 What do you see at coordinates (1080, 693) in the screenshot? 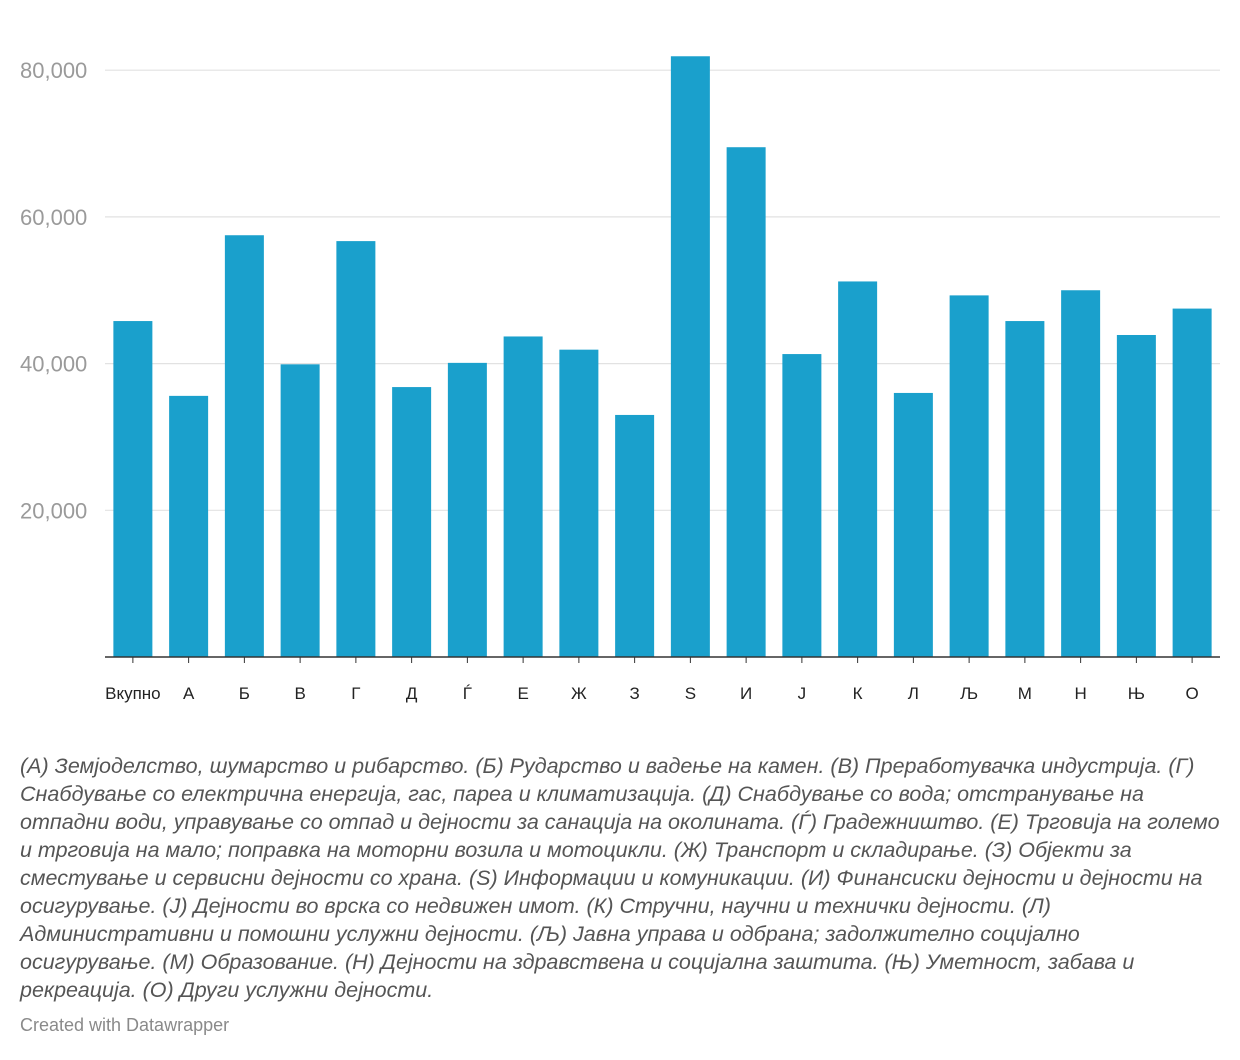
I see `x-tick-label-17: Н` at bounding box center [1080, 693].